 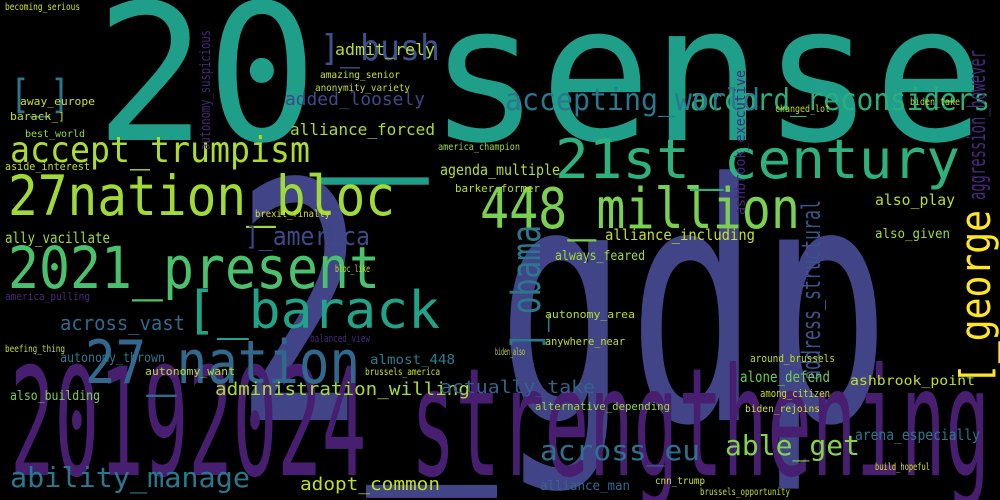 I want to click on word: accord_reconsiders, so click(x=840, y=100).